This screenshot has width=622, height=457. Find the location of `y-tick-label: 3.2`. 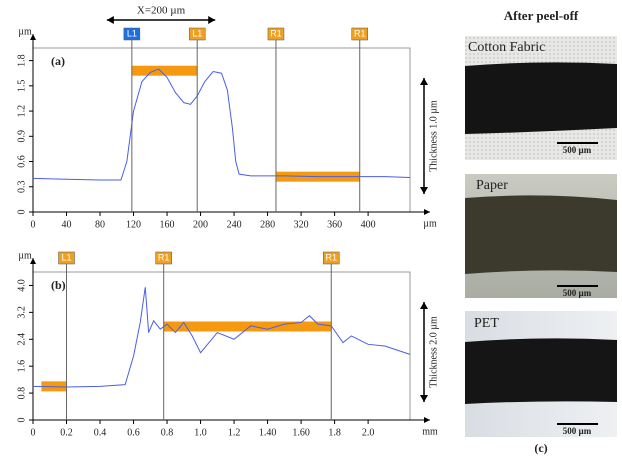

y-tick-label: 3.2 is located at coordinates (21, 312).